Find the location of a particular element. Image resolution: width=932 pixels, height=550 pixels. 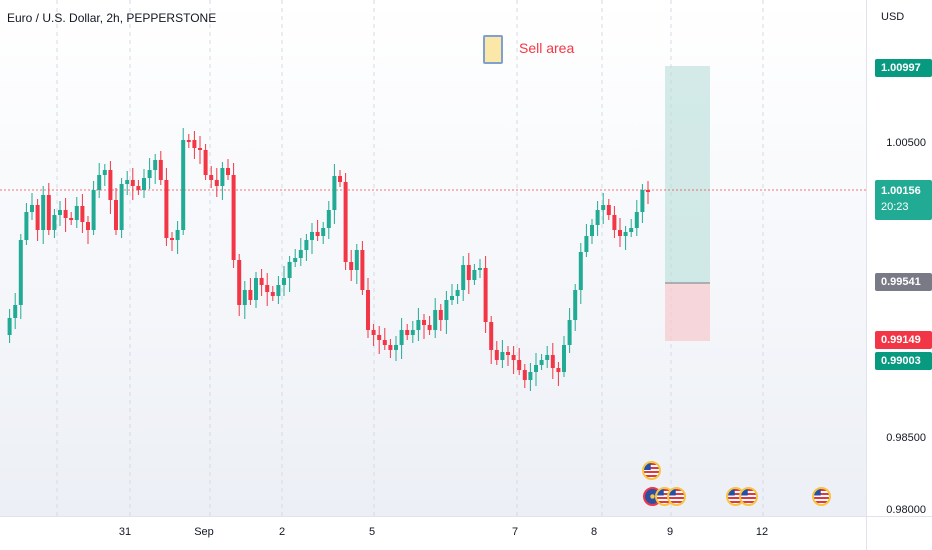

symbol-title: Euro / U.S. Dollar, 2h, PEPPERSTONE is located at coordinates (112, 18).